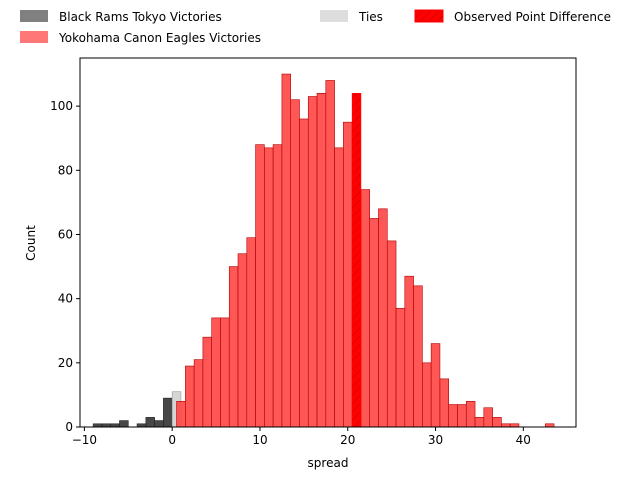  I want to click on x-tick-label-4: 30, so click(435, 440).